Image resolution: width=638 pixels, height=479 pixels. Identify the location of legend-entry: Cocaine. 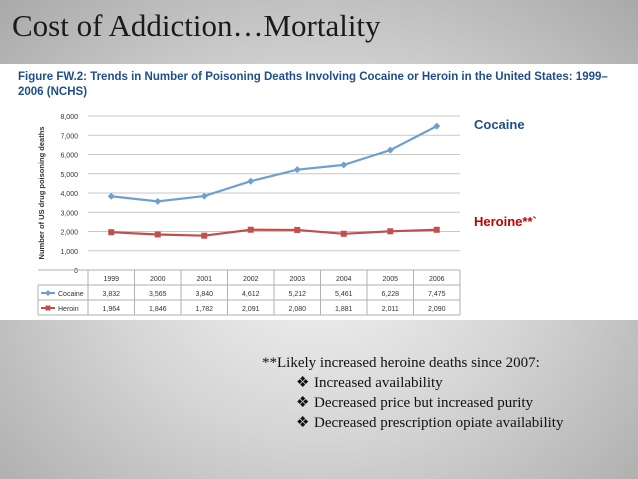
(71, 294).